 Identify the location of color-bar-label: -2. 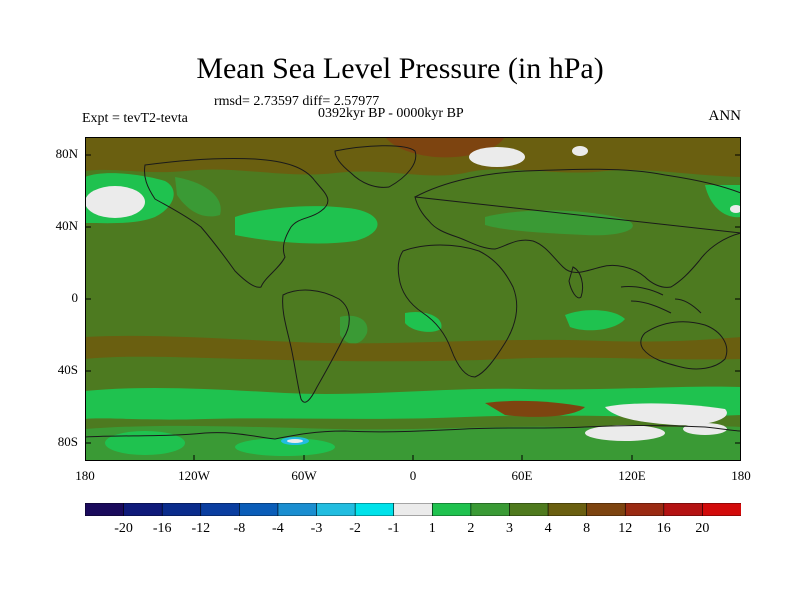
(355, 528).